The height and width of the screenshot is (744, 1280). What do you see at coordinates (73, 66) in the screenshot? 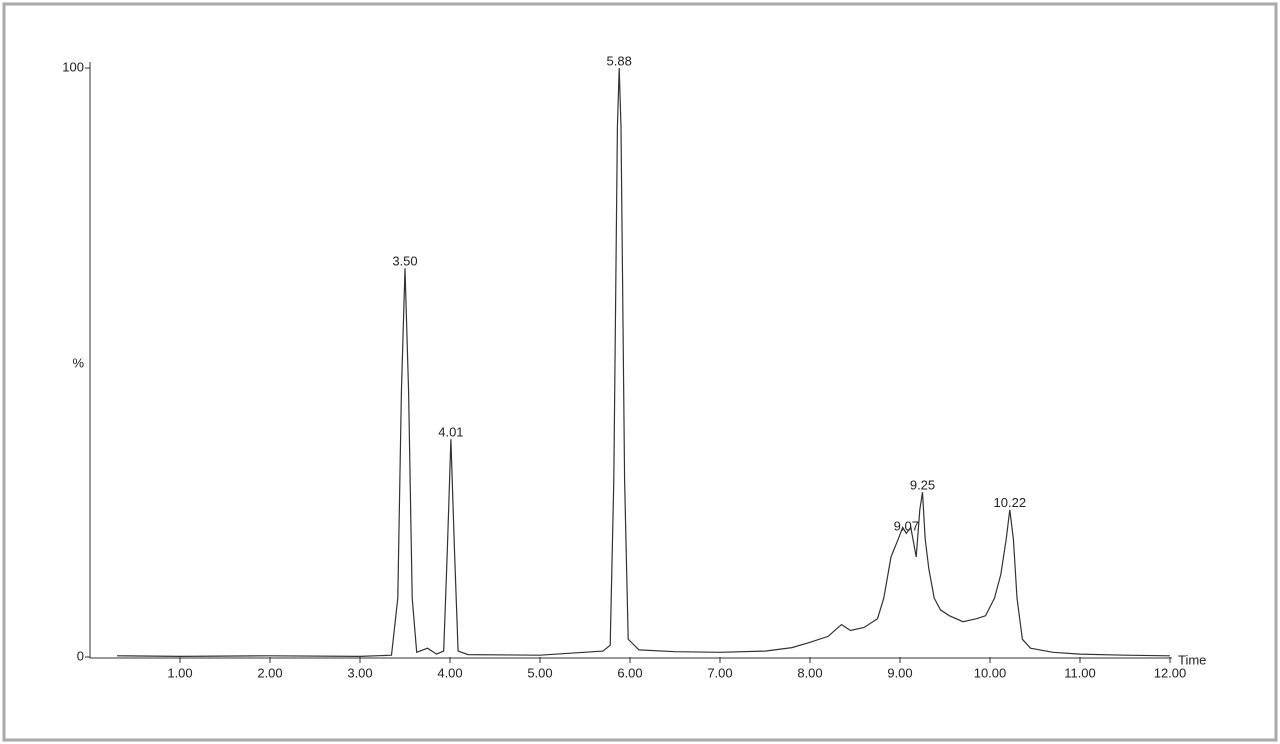
I see `y-tick-label: 100` at bounding box center [73, 66].